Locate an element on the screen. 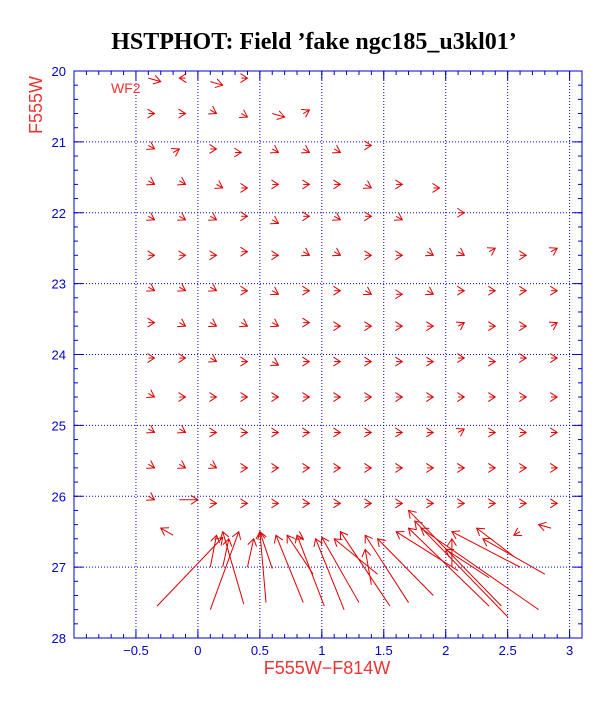 Image resolution: width=612 pixels, height=709 pixels. x-tick-label: 0 is located at coordinates (197, 650).